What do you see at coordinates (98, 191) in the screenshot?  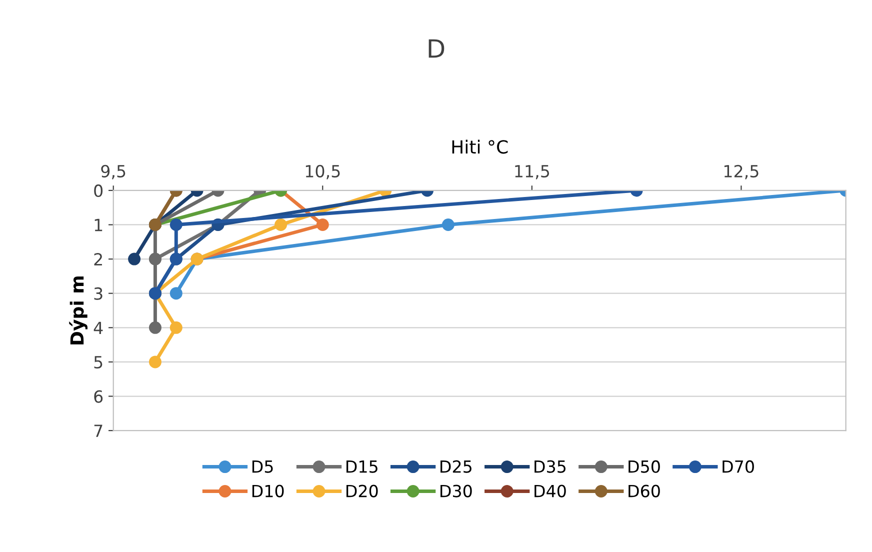 I see `y-tick-label: 0` at bounding box center [98, 191].